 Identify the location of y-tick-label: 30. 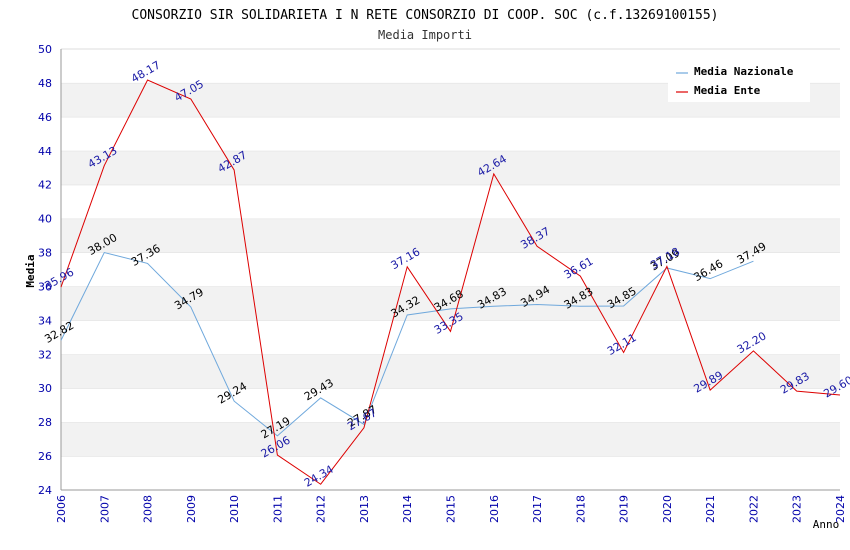
(45, 388).